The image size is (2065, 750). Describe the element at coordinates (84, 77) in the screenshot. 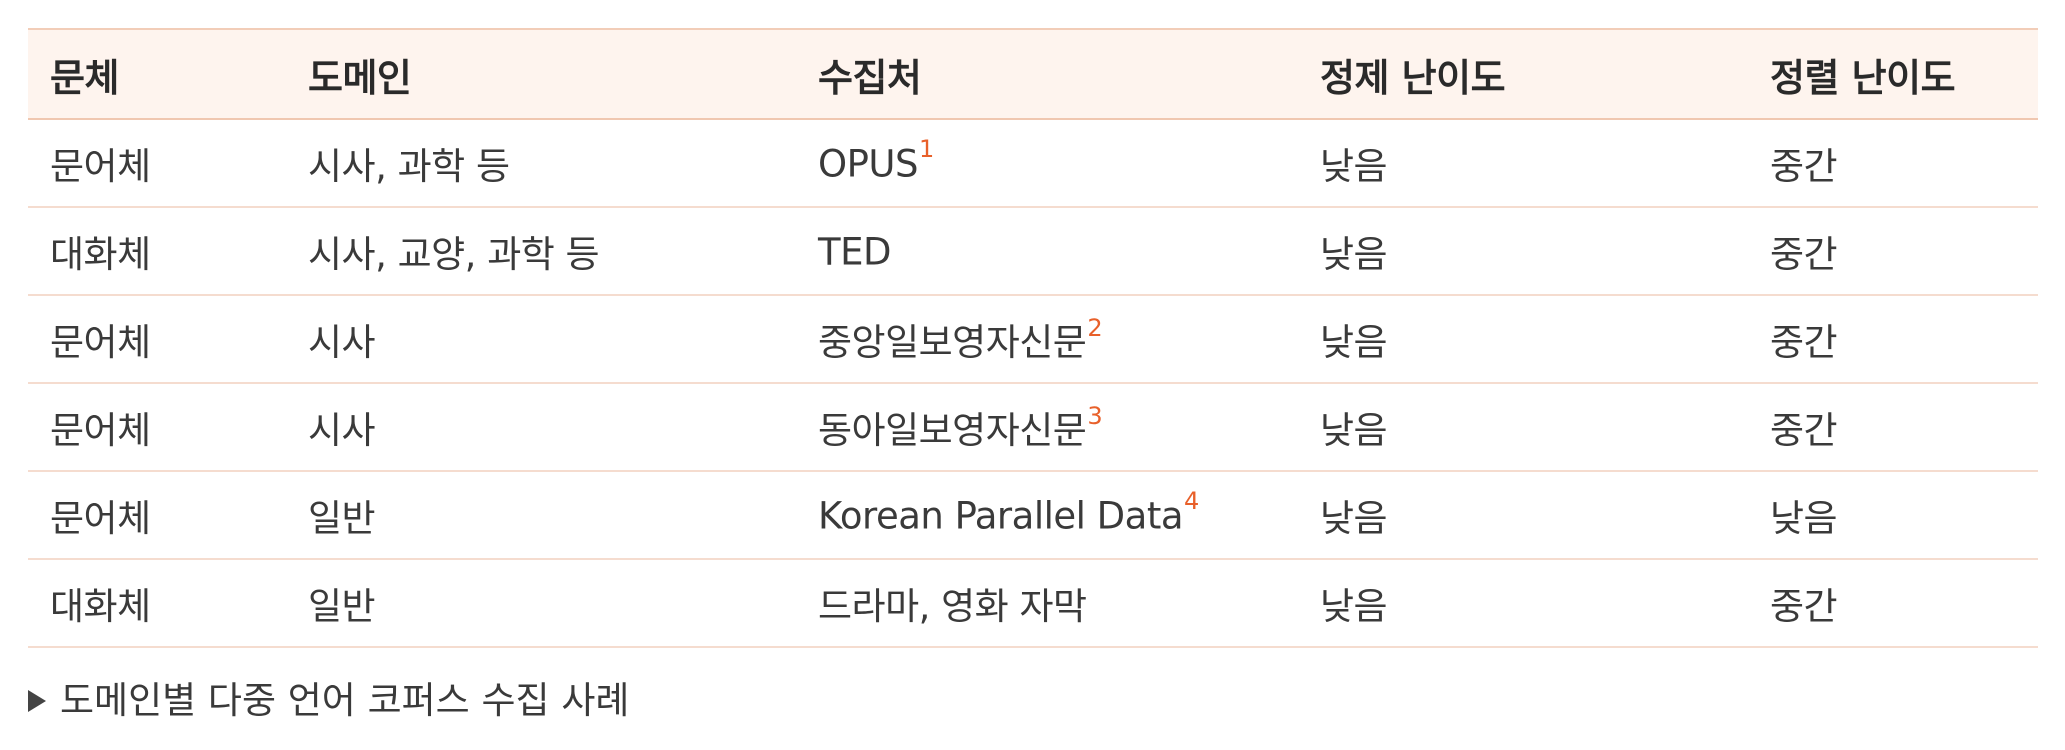

I see `header-style: 문체` at that location.